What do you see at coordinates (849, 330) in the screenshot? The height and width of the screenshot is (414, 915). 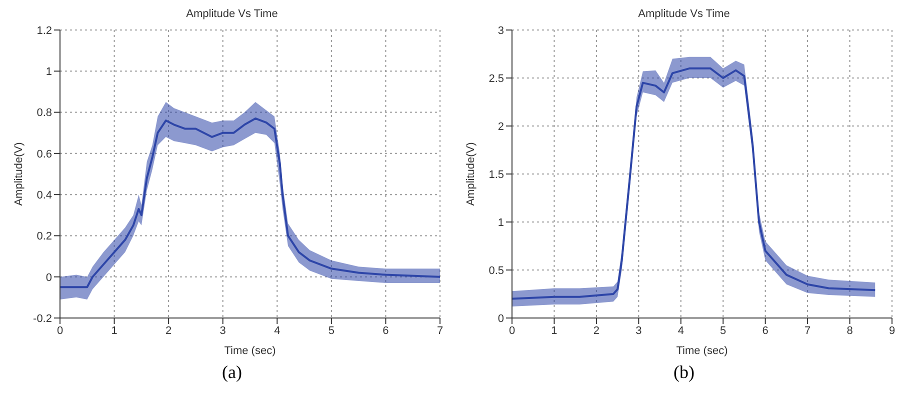 I see `x-tick-label: 8` at bounding box center [849, 330].